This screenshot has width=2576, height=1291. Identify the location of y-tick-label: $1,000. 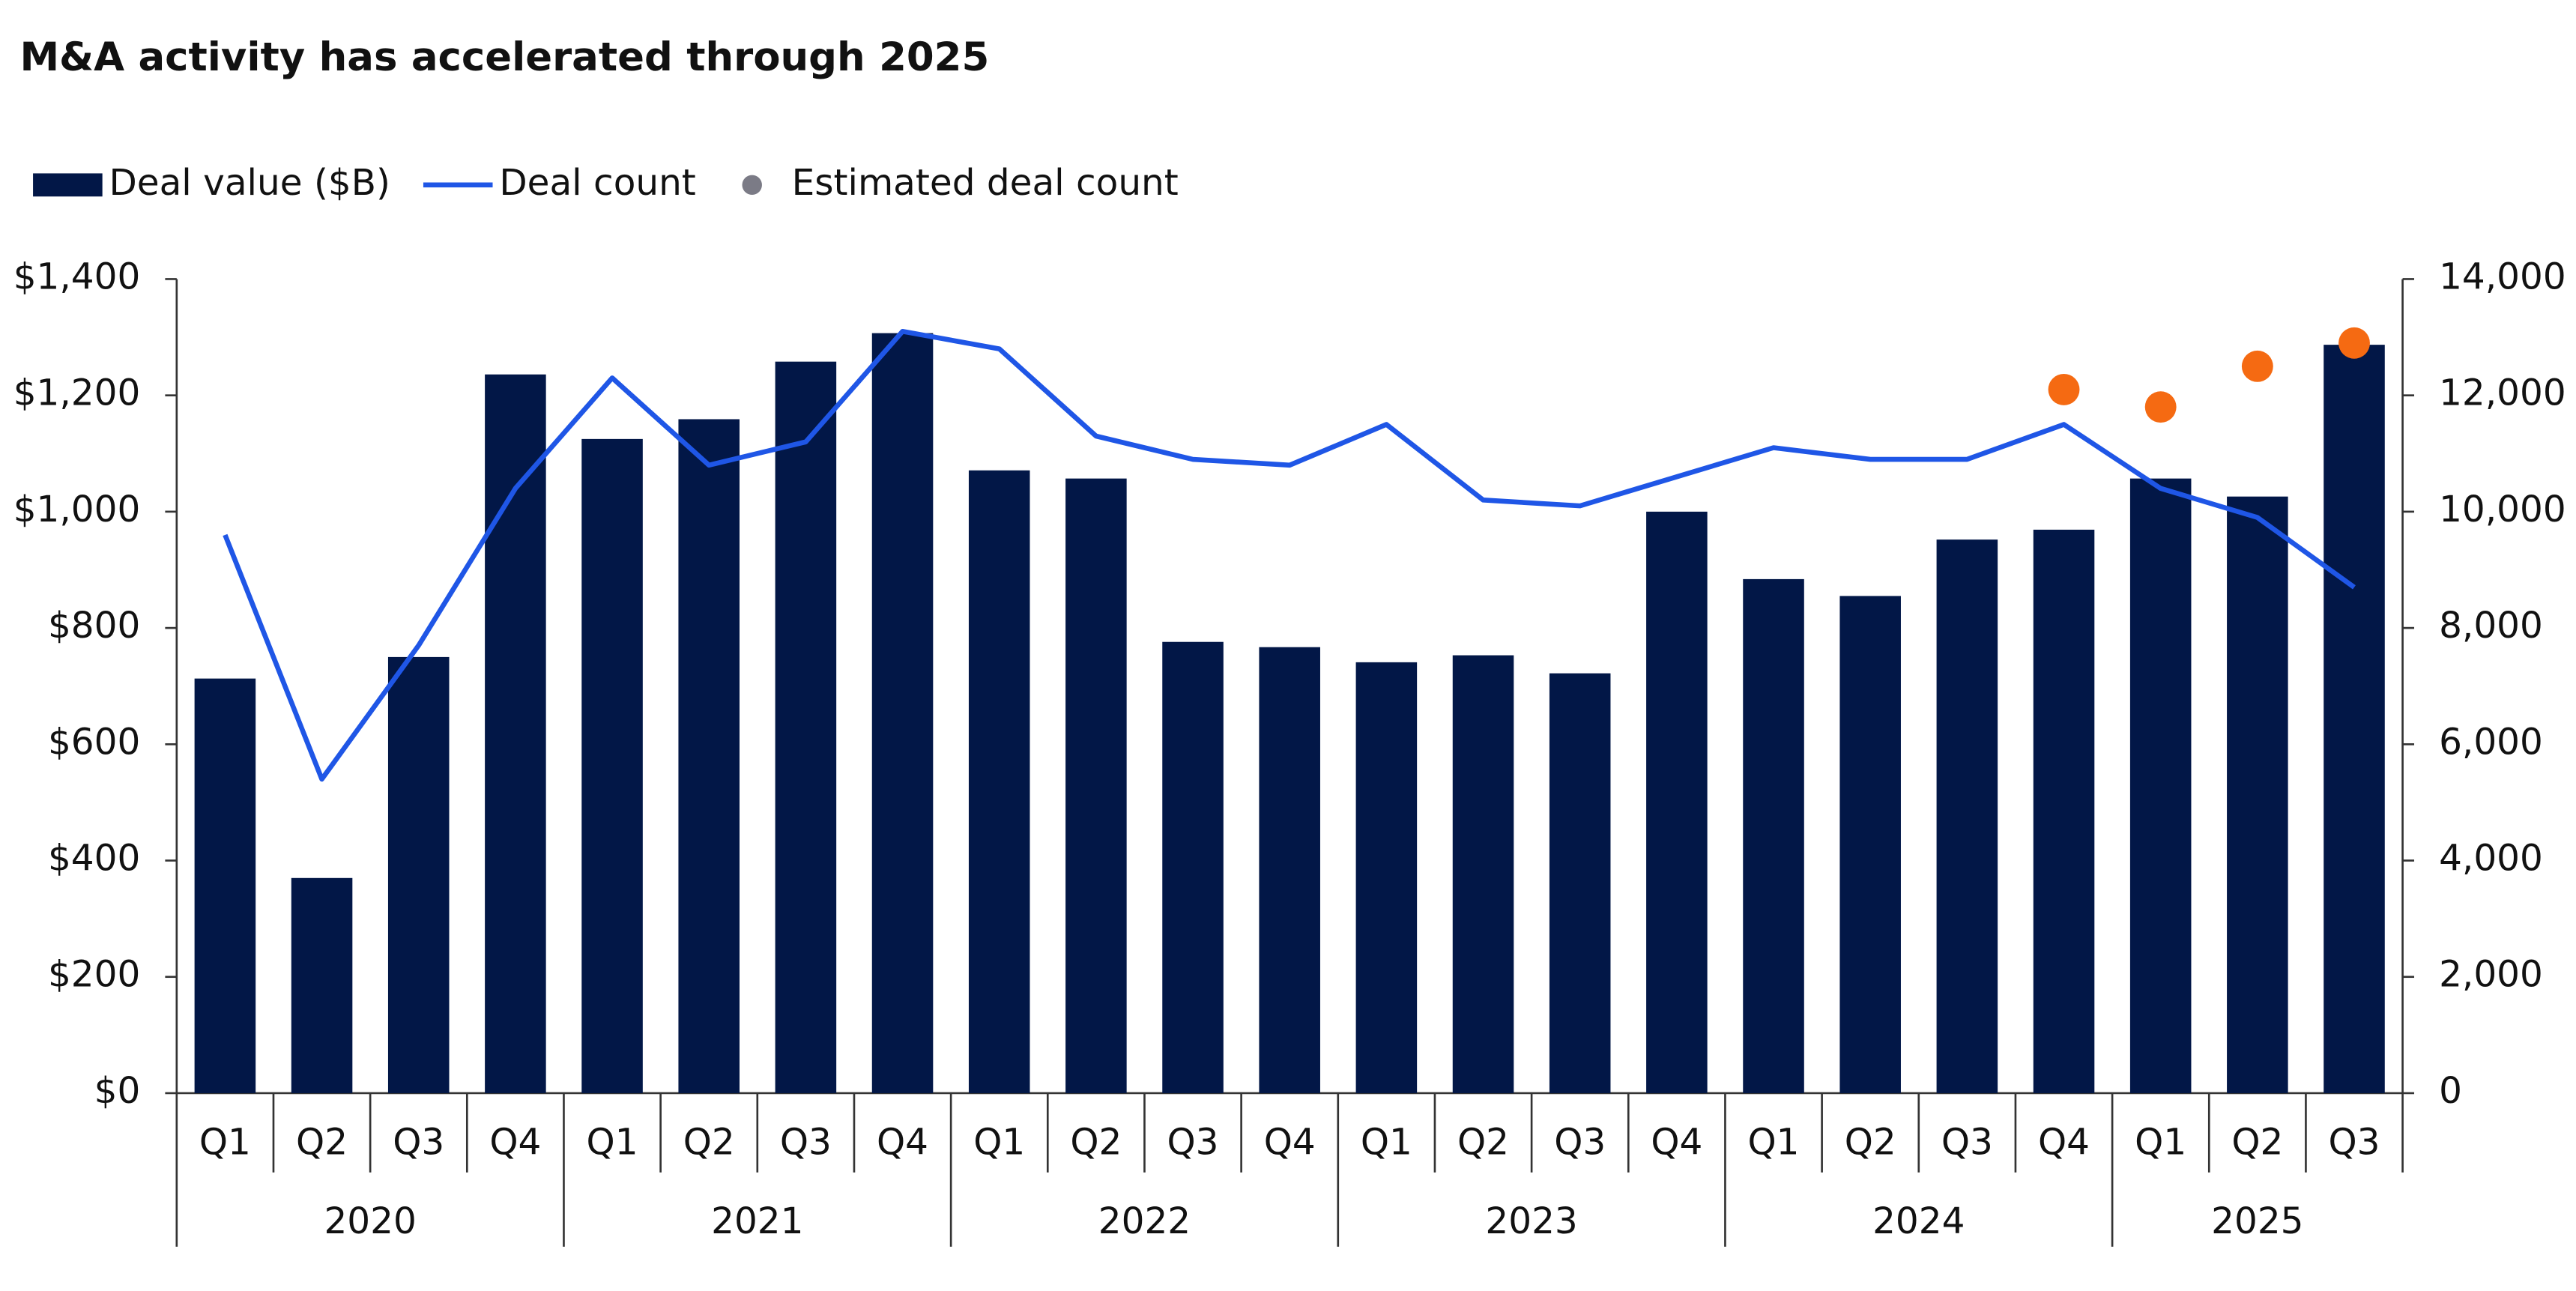
(77, 509).